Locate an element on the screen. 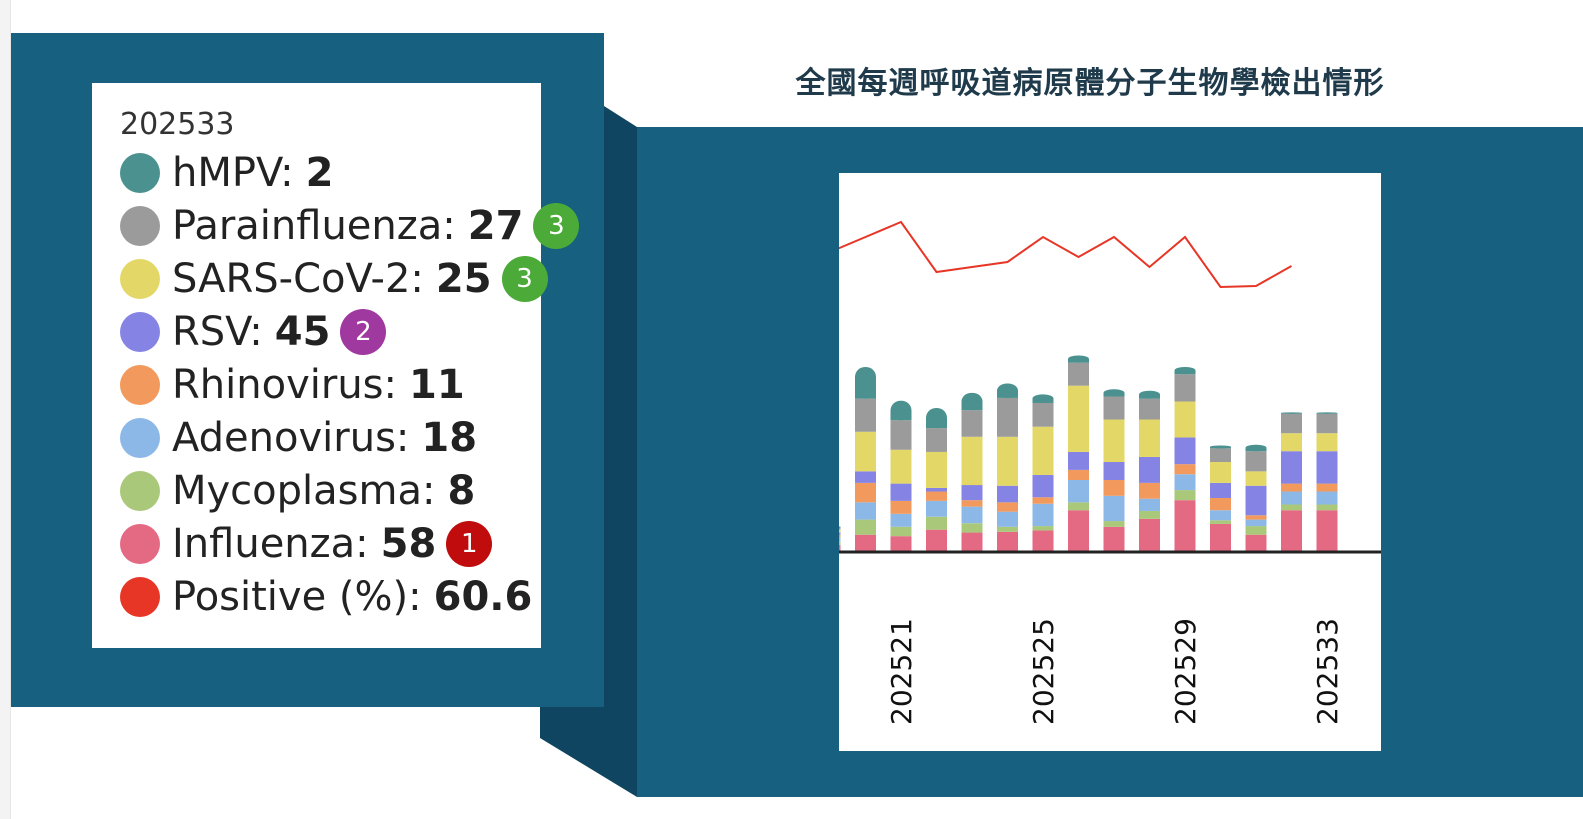  chart-title: 全國每週呼吸道病原體分子生物學檢出情形 is located at coordinates (1090, 83).